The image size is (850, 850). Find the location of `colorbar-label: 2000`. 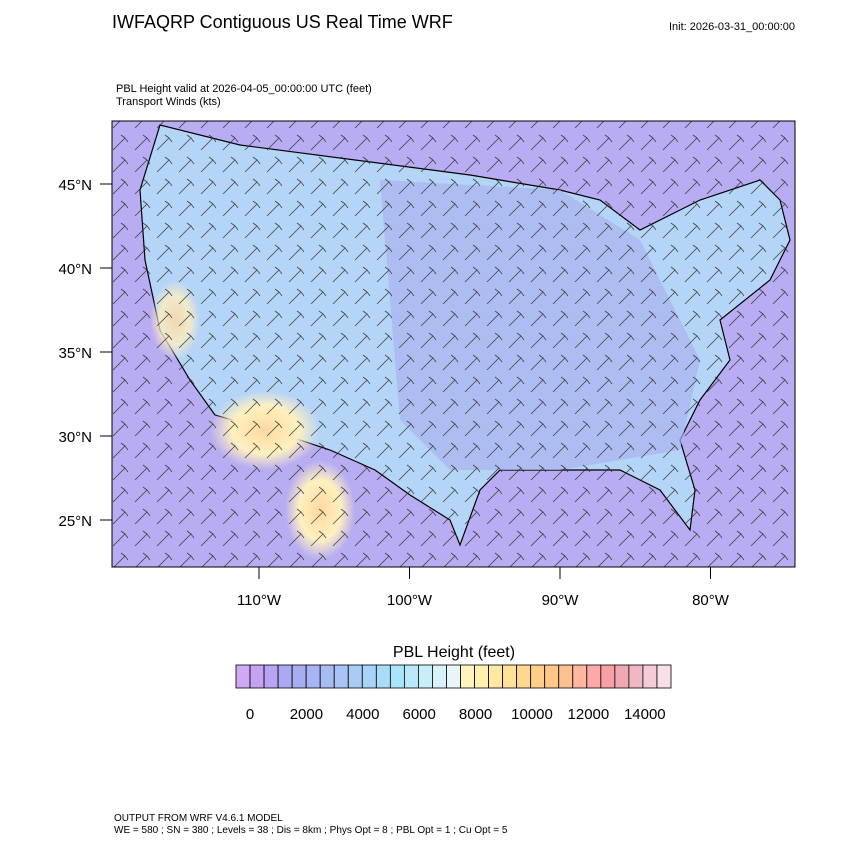

colorbar-label: 2000 is located at coordinates (306, 714).